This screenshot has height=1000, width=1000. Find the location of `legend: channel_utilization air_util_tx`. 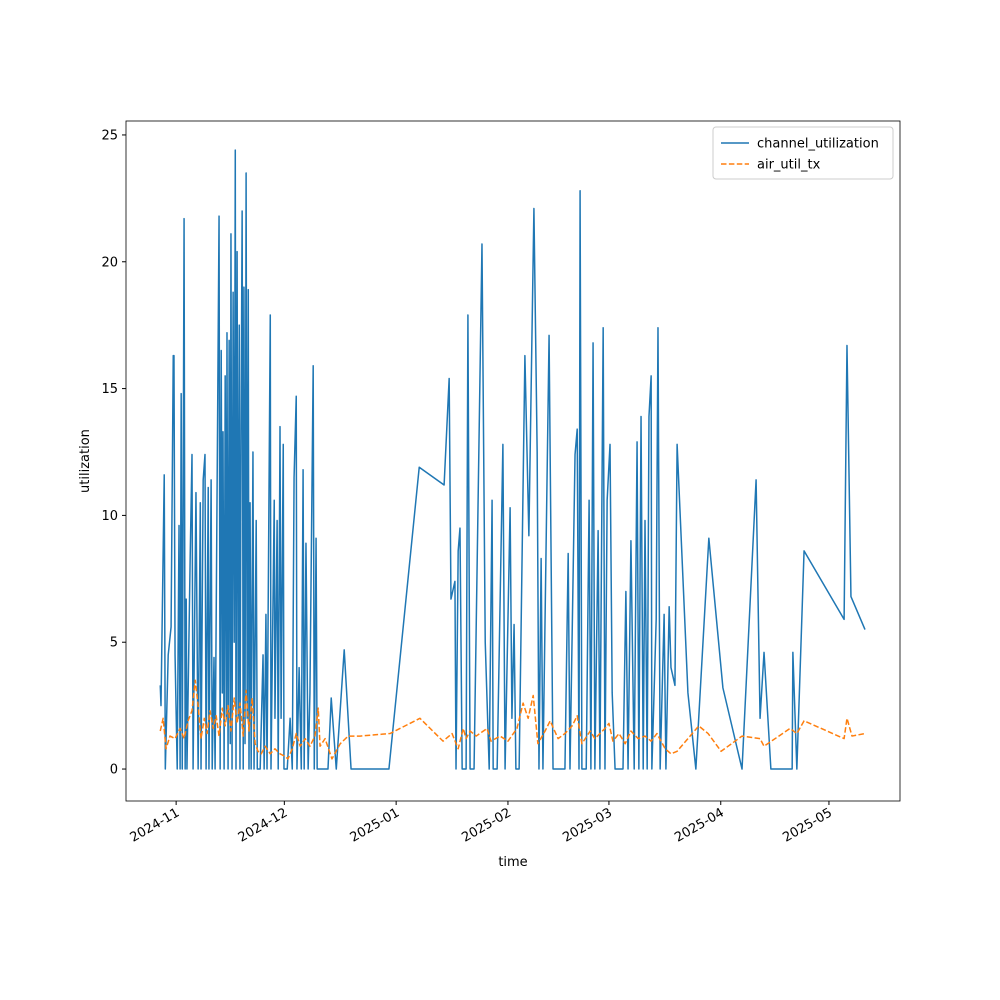

legend: channel_utilization air_util_tx is located at coordinates (803, 153).